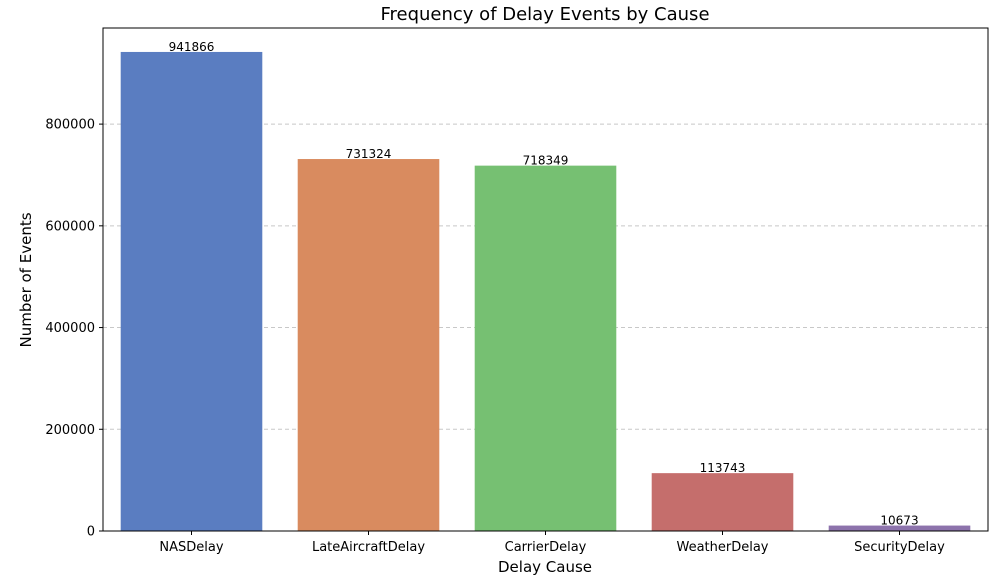 The image size is (989, 587). Describe the element at coordinates (546, 161) in the screenshot. I see `data-label-carrierdelay: 718349` at that location.